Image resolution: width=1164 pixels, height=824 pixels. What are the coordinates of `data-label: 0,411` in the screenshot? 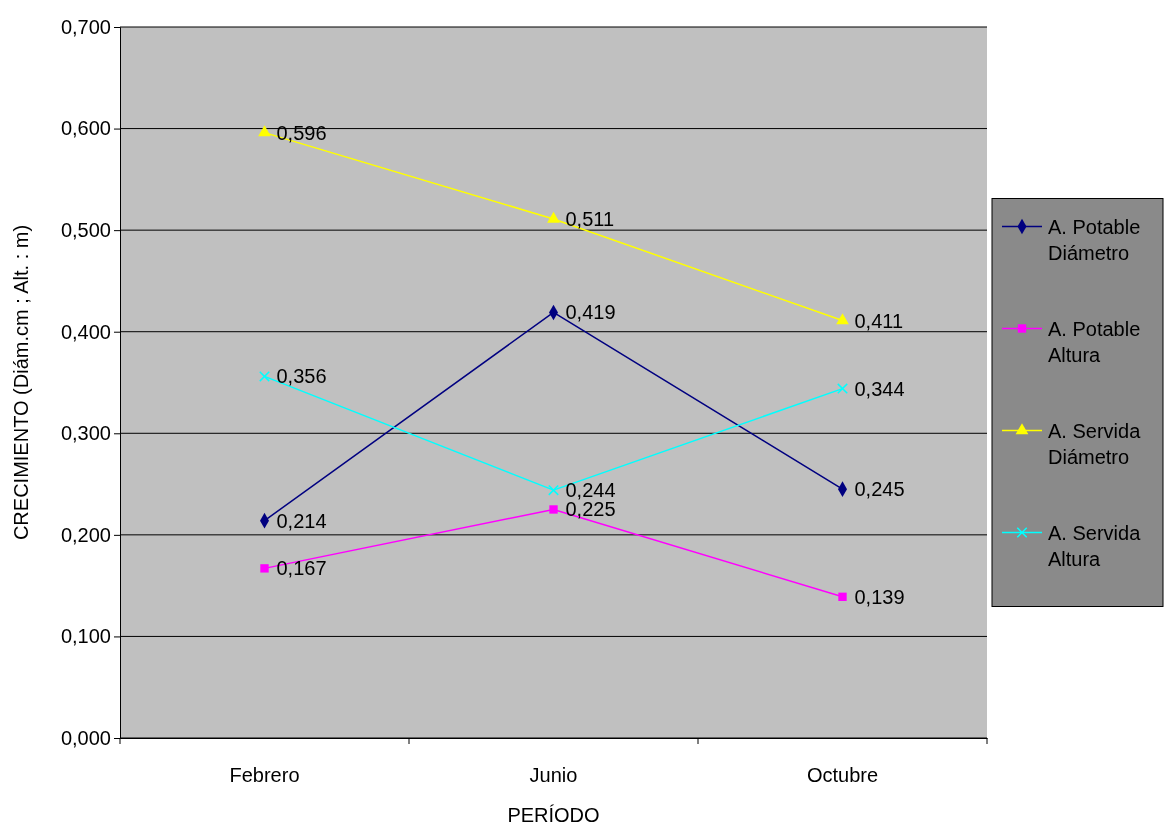 It's located at (879, 320).